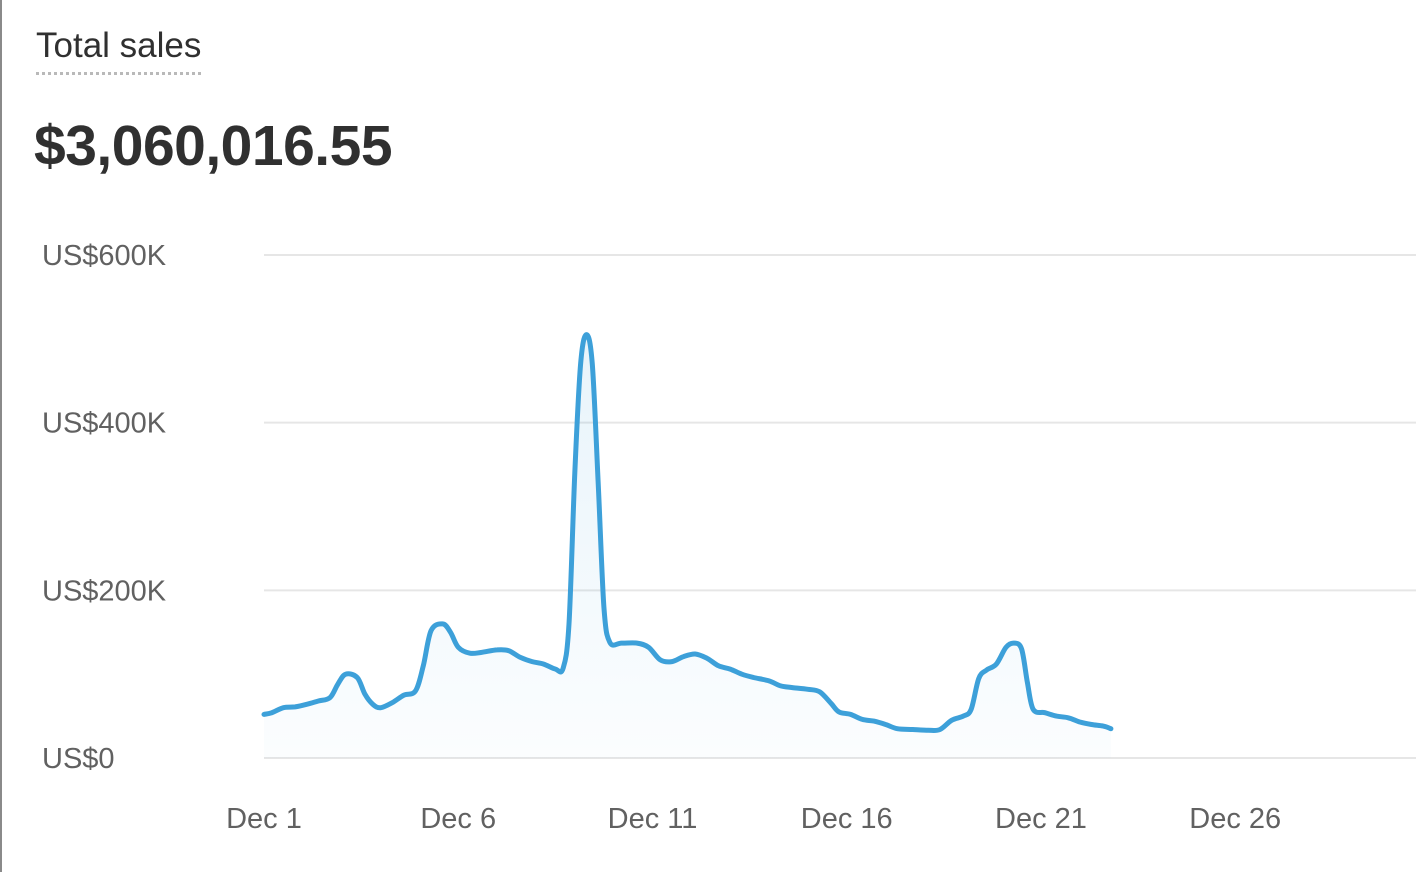 Image resolution: width=1416 pixels, height=872 pixels. I want to click on x-tick-label: Dec 21, so click(1041, 819).